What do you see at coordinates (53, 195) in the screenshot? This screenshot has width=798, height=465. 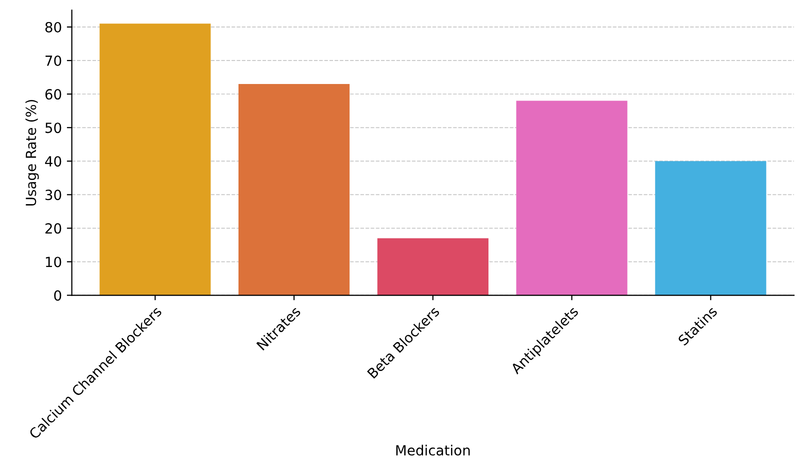 I see `y-tick-label: 30` at bounding box center [53, 195].